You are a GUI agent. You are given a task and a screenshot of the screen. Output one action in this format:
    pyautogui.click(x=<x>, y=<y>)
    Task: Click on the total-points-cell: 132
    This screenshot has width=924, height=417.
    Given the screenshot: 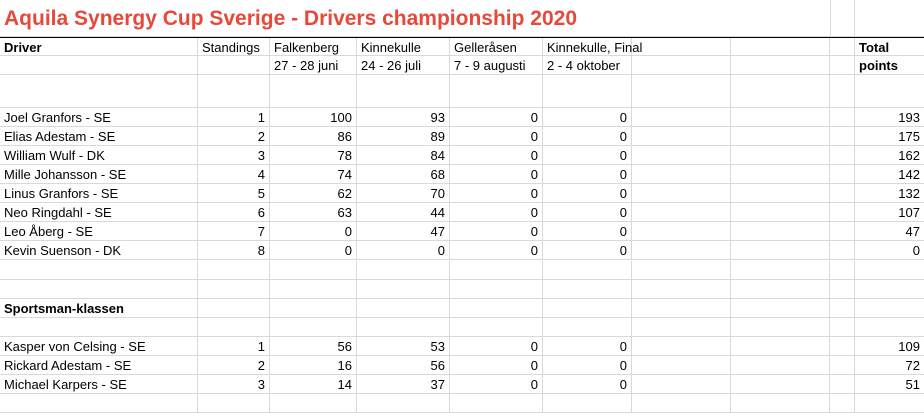 What is the action you would take?
    pyautogui.click(x=889, y=193)
    